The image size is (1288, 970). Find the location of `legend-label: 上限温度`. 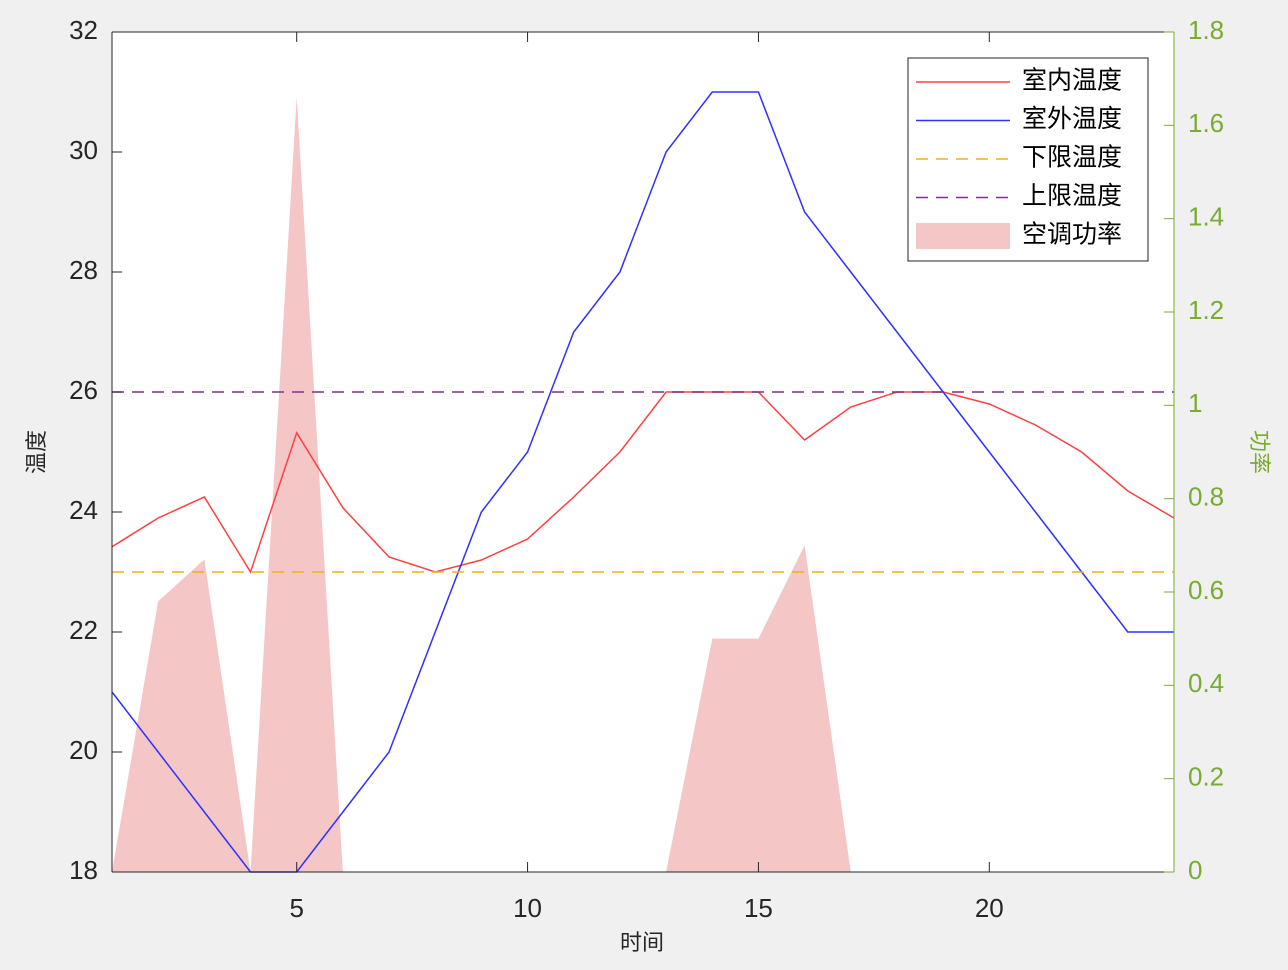

legend-label: 上限温度 is located at coordinates (1072, 196).